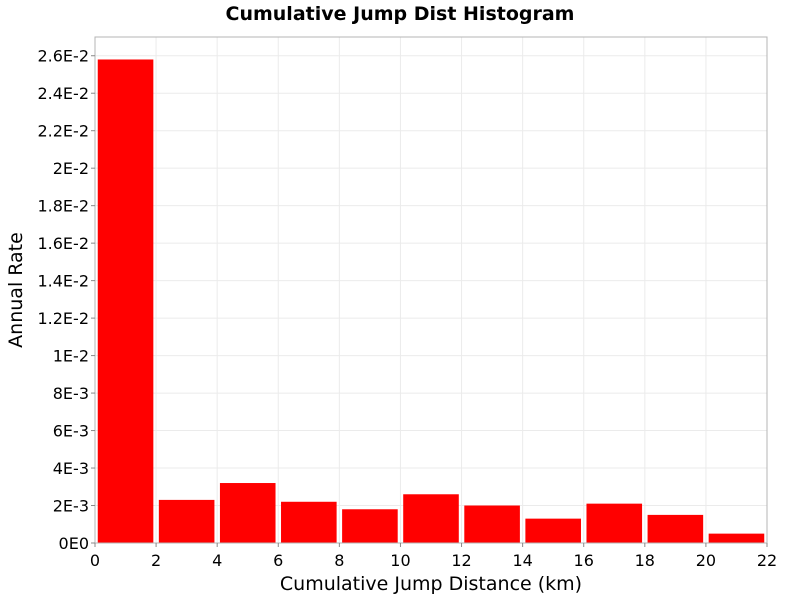 This screenshot has width=800, height=600. I want to click on y-tick-label-9: 1.8E-2, so click(63, 206).